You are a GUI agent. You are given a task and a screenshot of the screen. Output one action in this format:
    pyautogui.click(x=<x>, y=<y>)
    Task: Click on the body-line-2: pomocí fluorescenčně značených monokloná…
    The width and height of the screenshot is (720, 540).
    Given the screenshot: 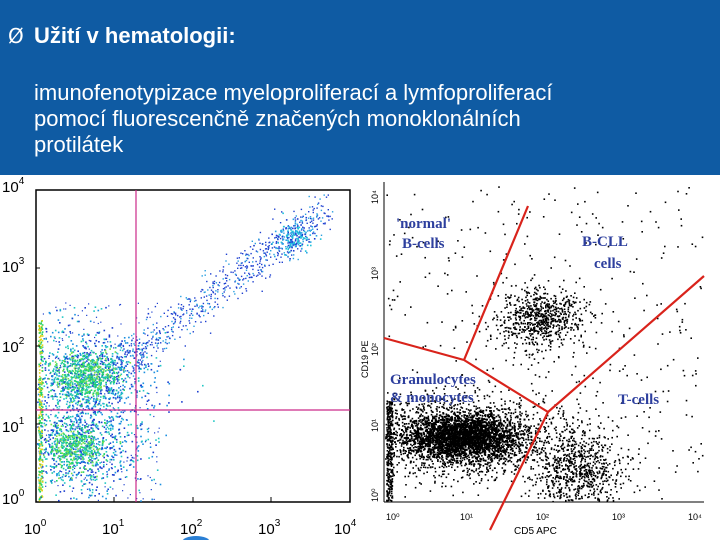 What is the action you would take?
    pyautogui.click(x=277, y=118)
    